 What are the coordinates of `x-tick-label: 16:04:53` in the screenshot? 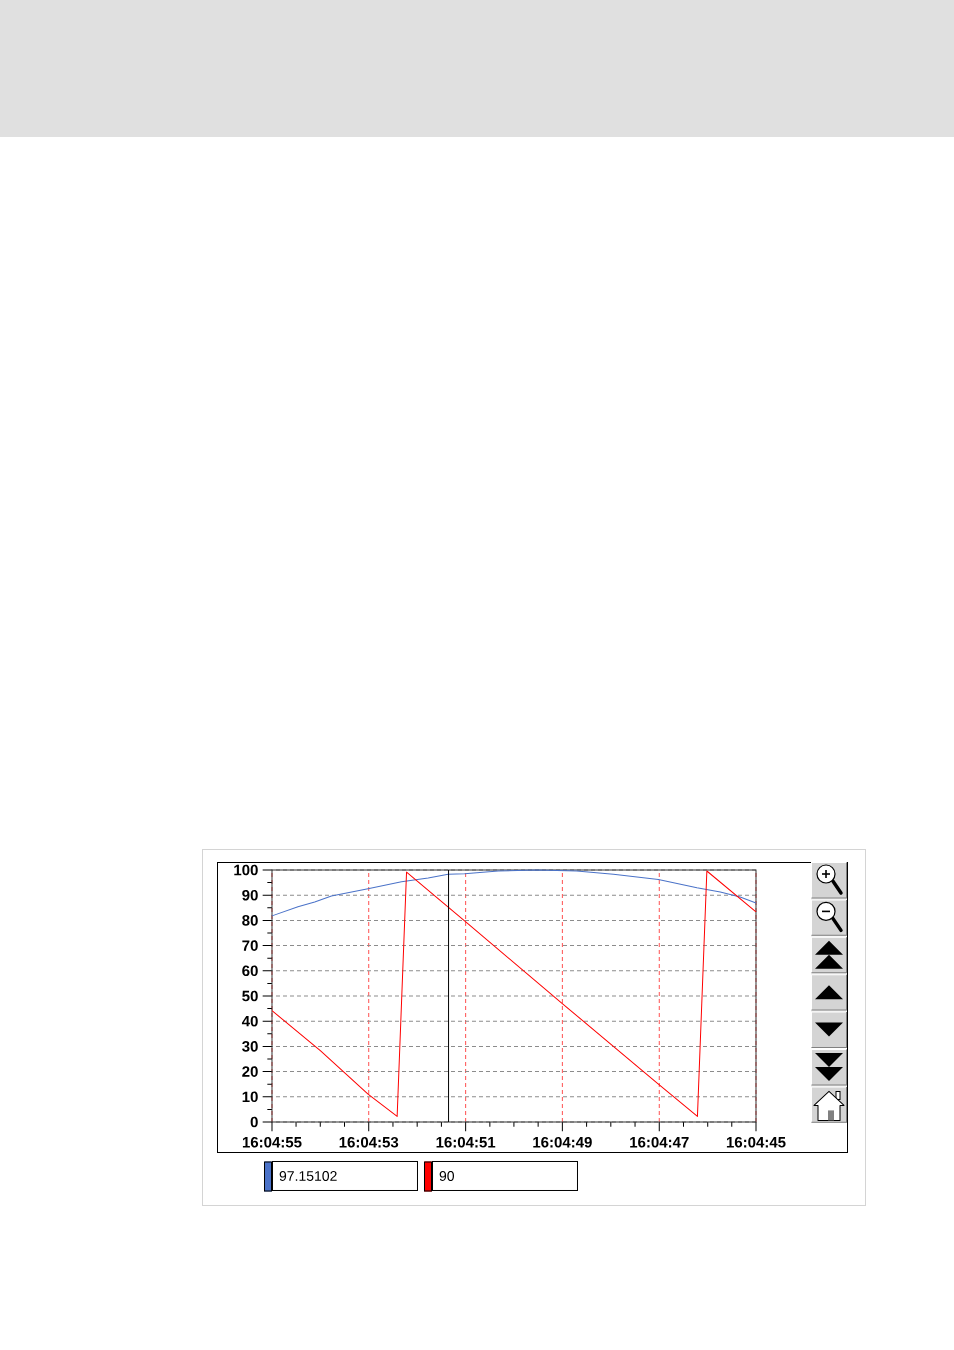 It's located at (369, 1142).